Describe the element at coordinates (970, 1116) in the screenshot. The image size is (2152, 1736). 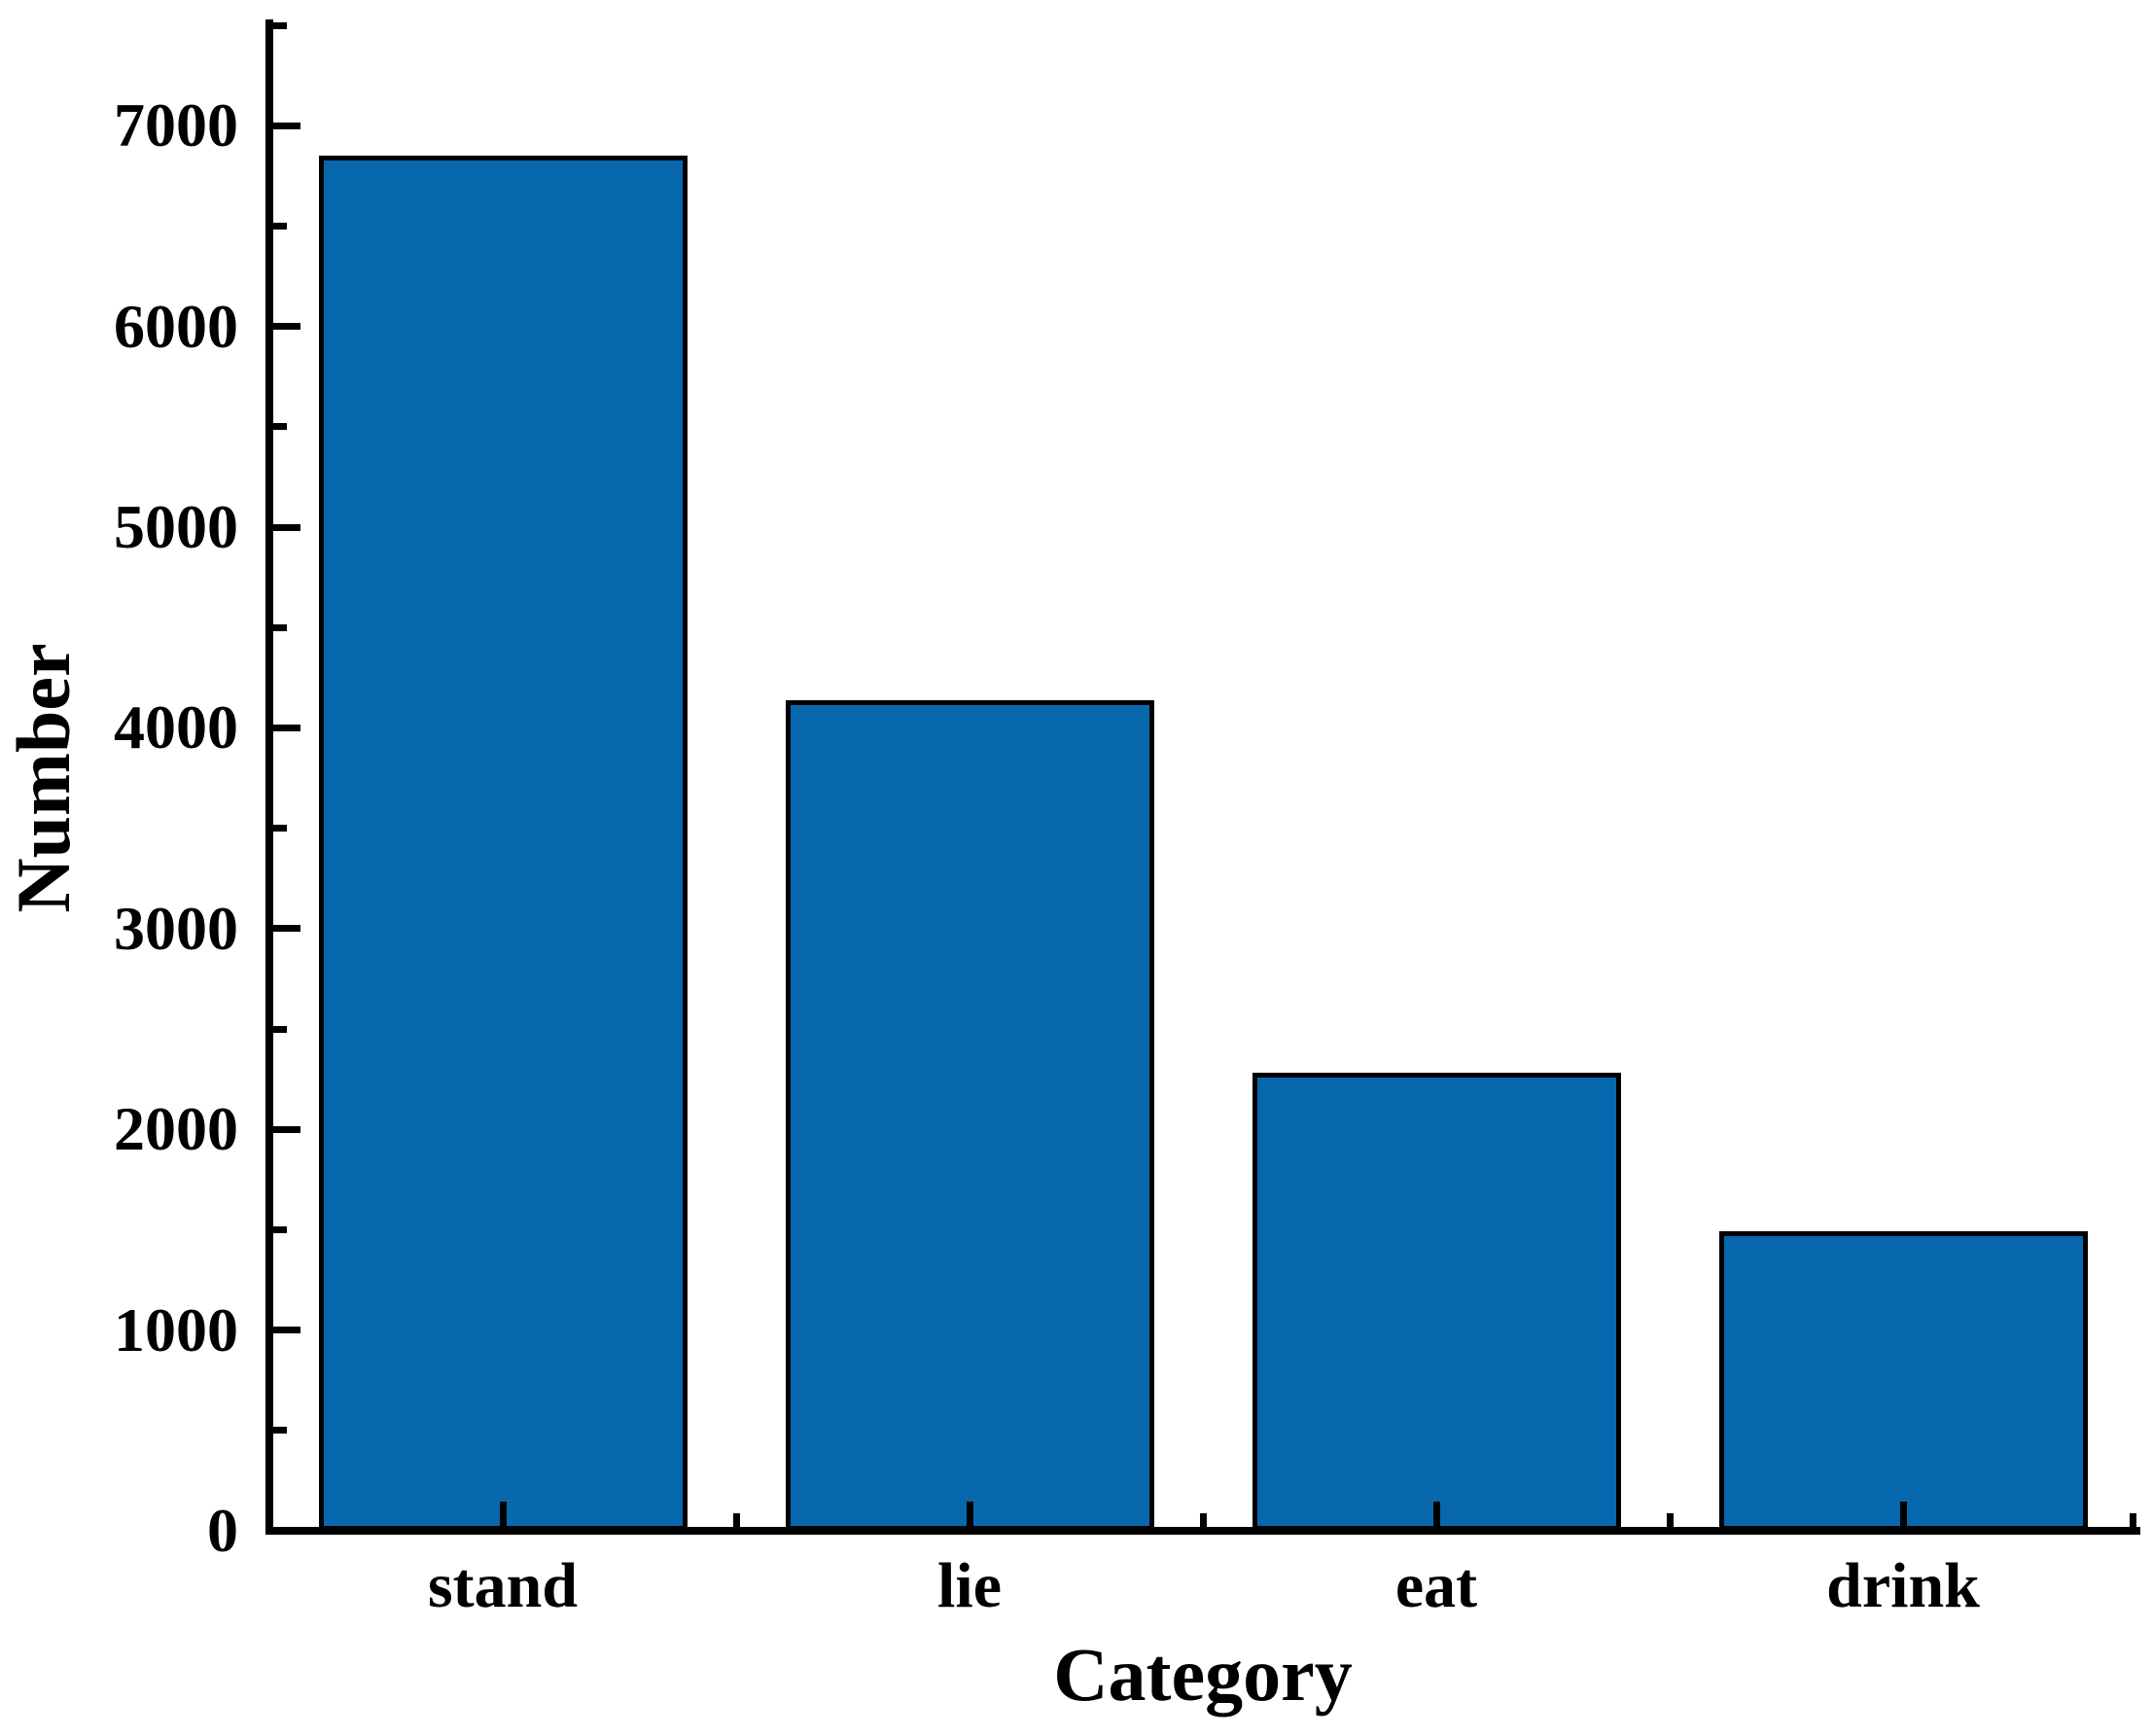
I see `bar-lie` at that location.